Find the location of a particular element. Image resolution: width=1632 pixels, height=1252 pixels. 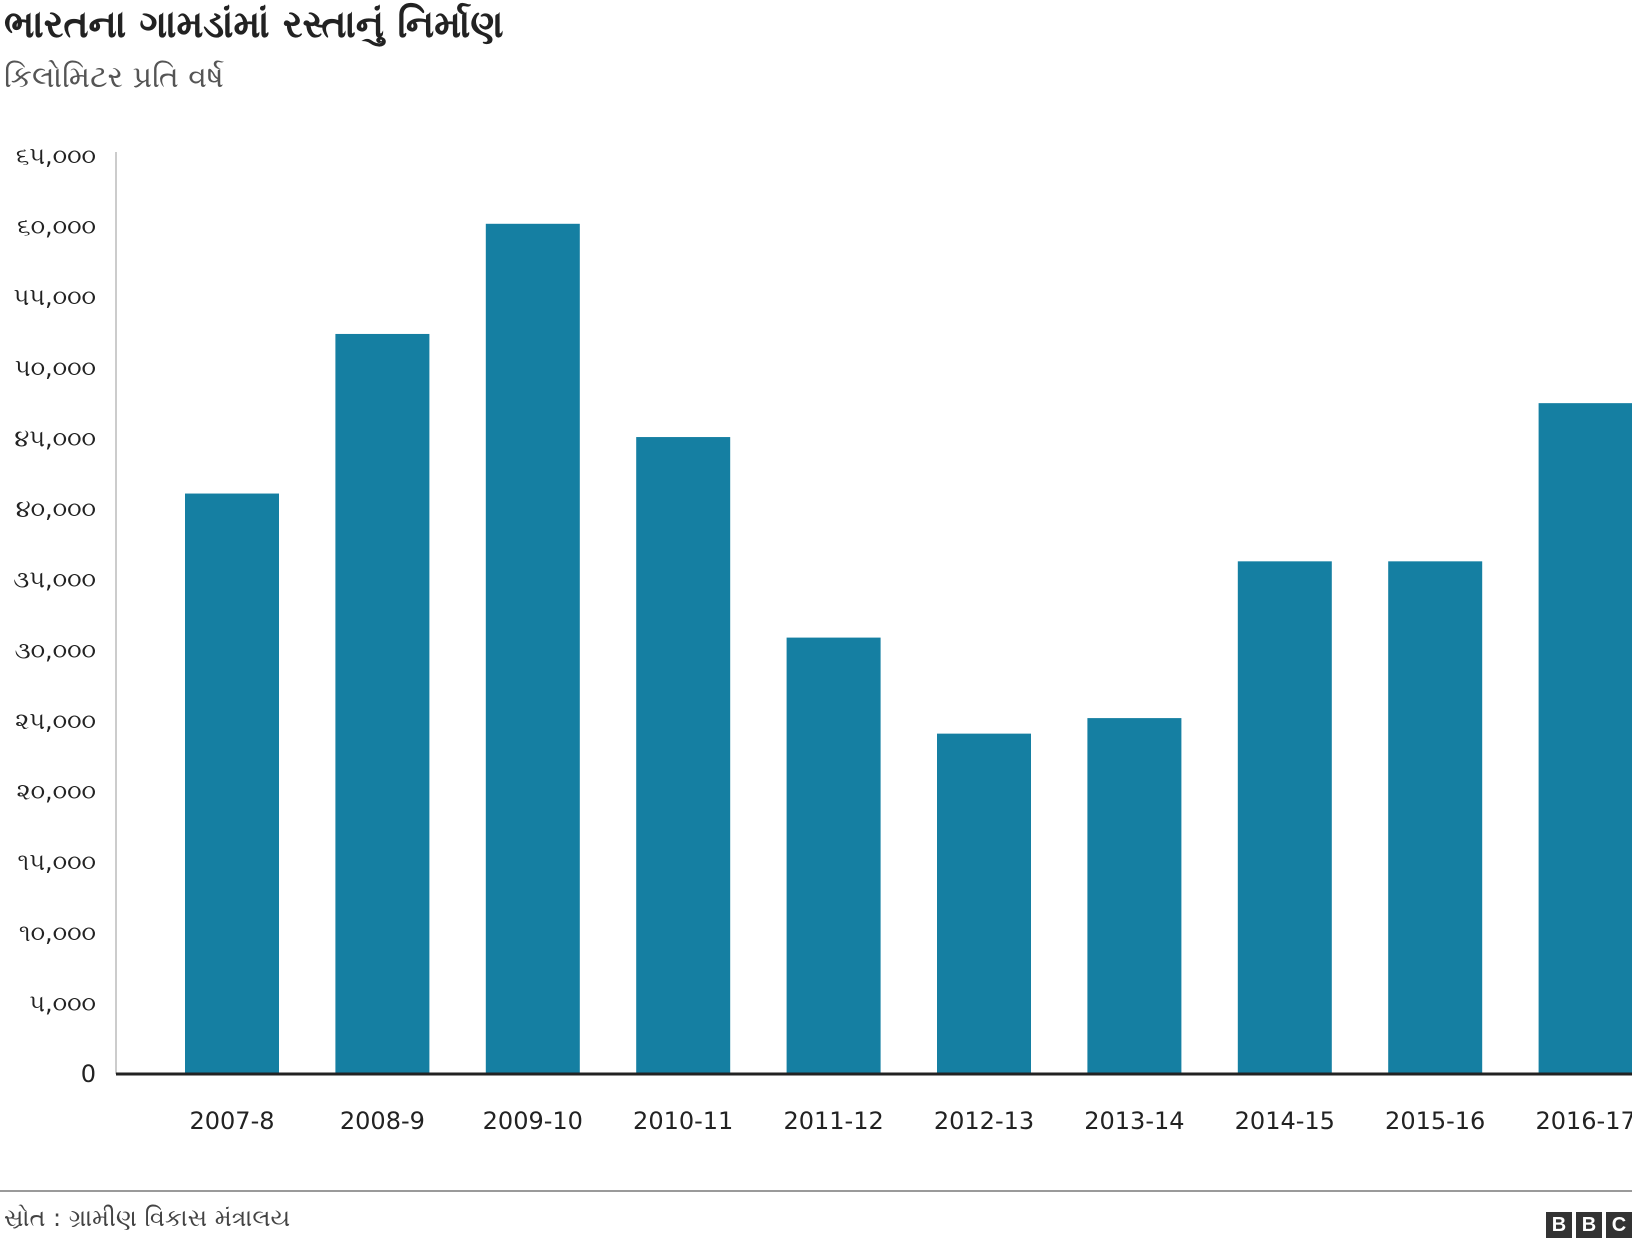

source-note: સ્રોત : ગ્રામીણ વિકાસ મંત્રાલય is located at coordinates (147, 1218).